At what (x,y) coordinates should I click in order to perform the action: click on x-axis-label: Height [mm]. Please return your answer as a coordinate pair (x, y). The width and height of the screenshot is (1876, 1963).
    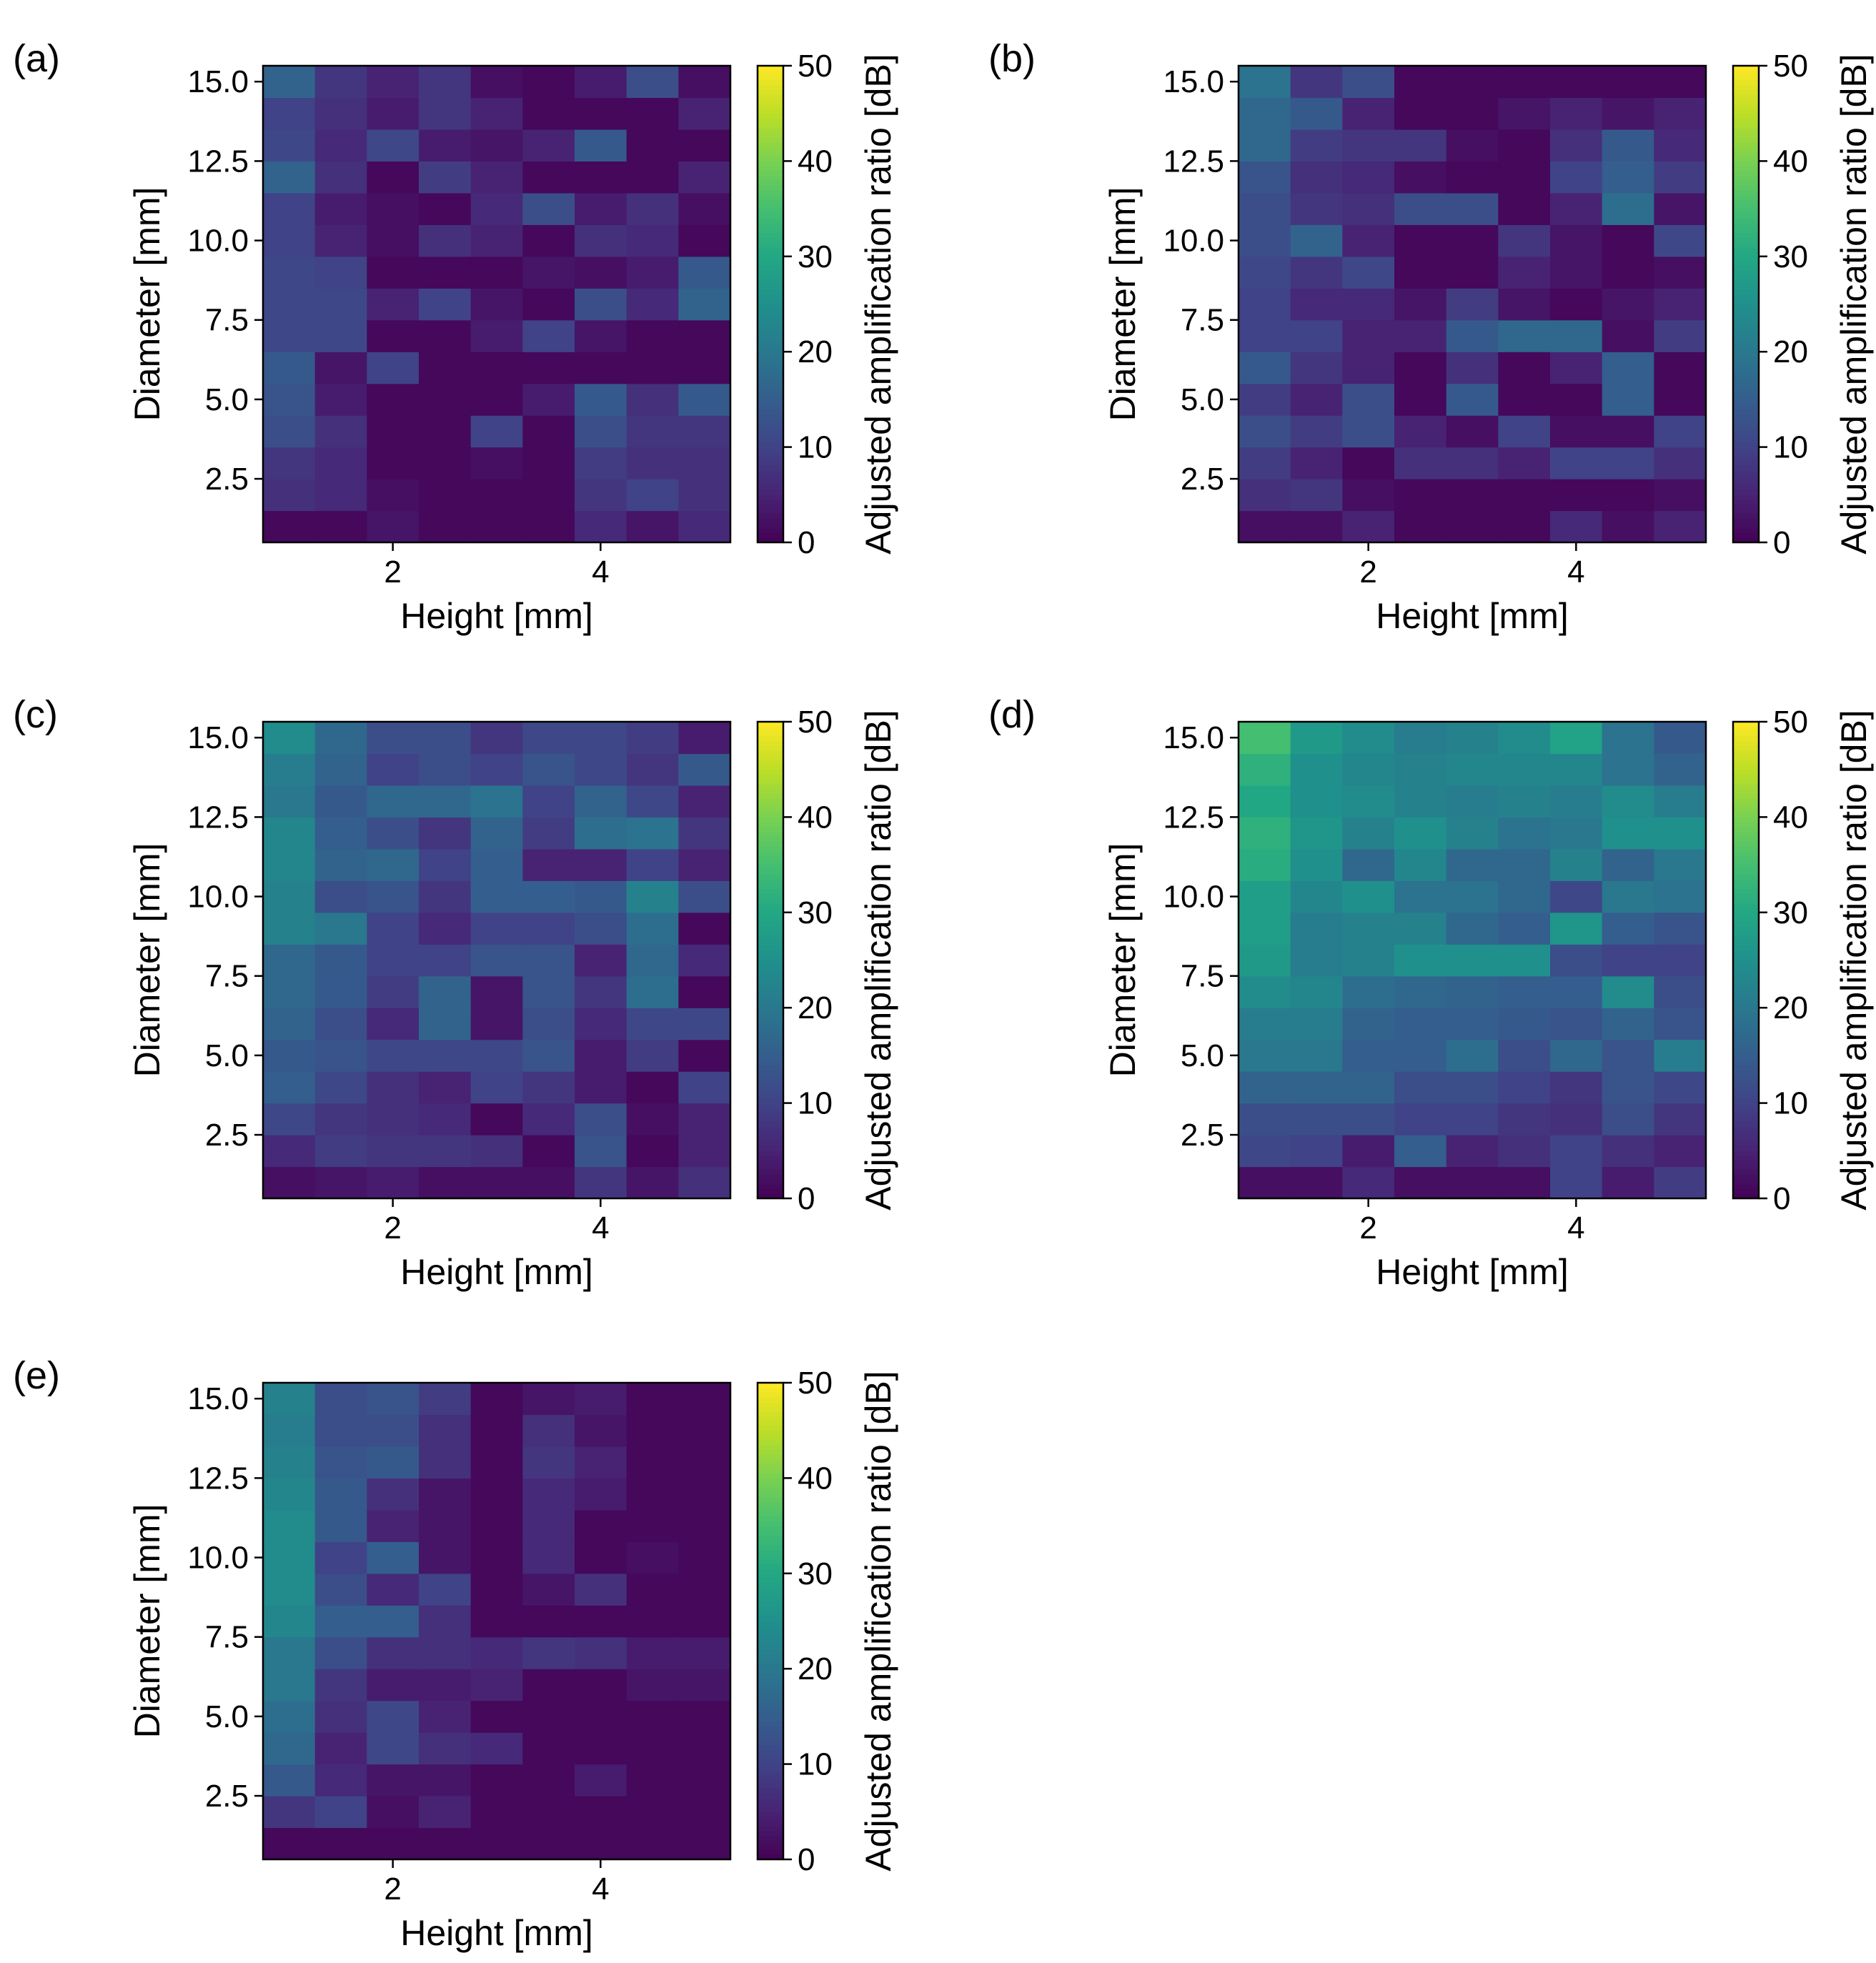
    Looking at the image, I should click on (496, 1272).